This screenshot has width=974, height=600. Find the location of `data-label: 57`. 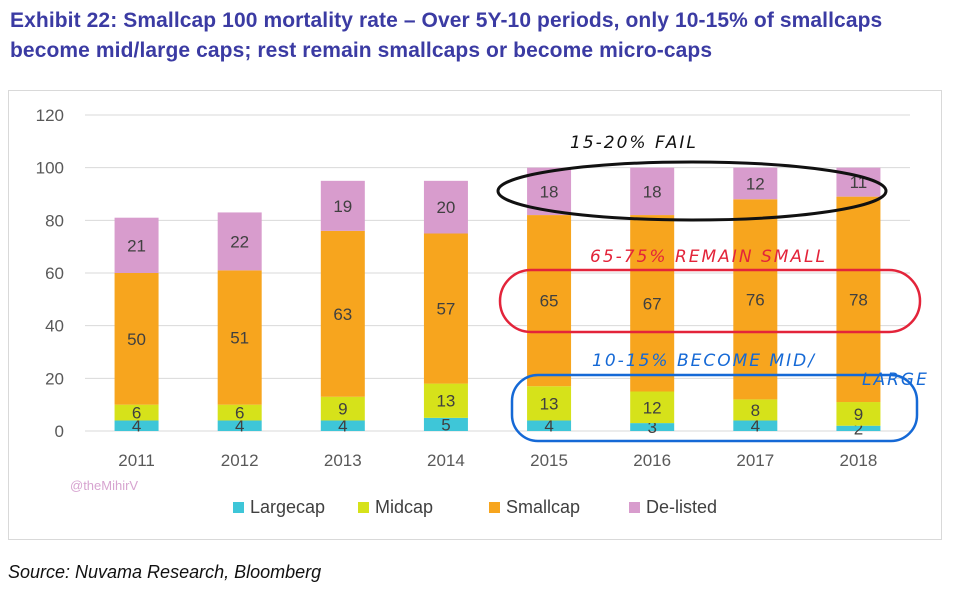

data-label: 57 is located at coordinates (445, 309).